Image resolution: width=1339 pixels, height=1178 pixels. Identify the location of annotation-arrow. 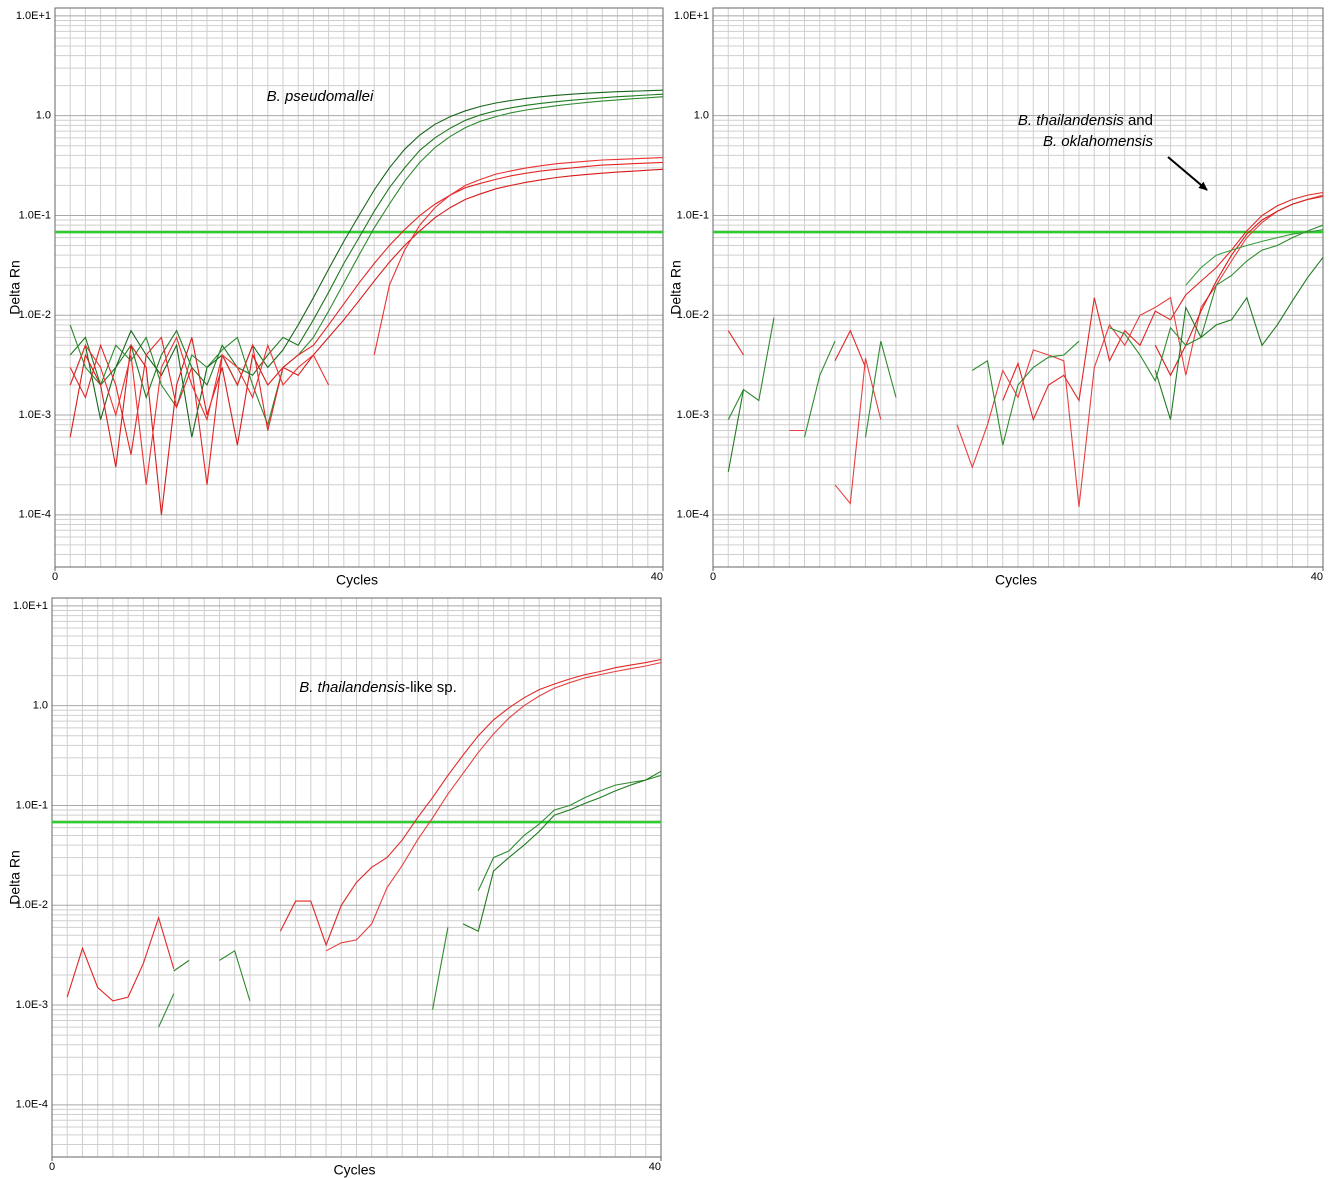
(1187, 173).